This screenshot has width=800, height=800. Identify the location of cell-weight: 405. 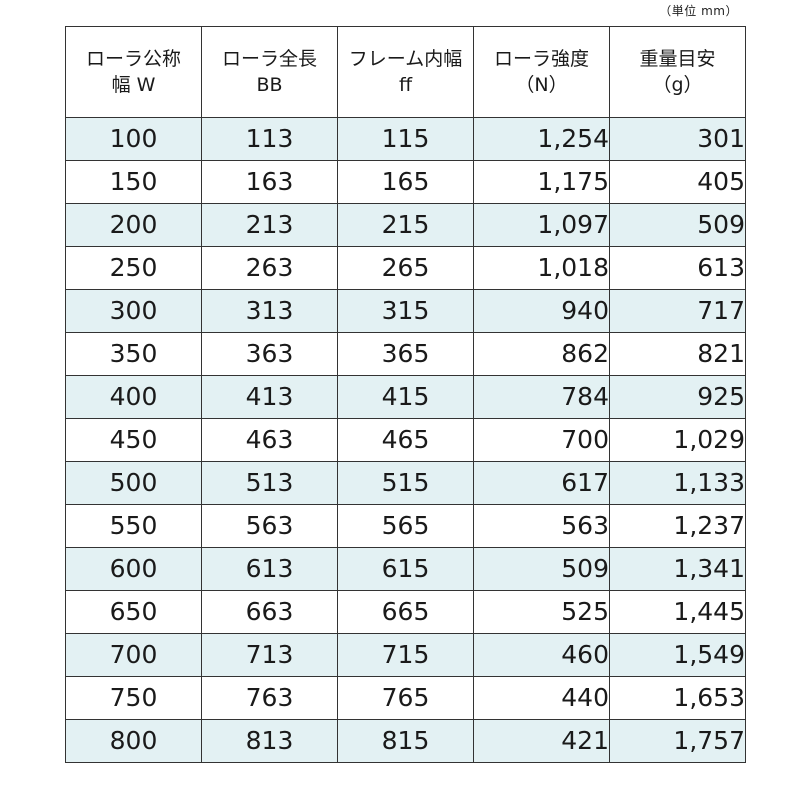
(677, 182).